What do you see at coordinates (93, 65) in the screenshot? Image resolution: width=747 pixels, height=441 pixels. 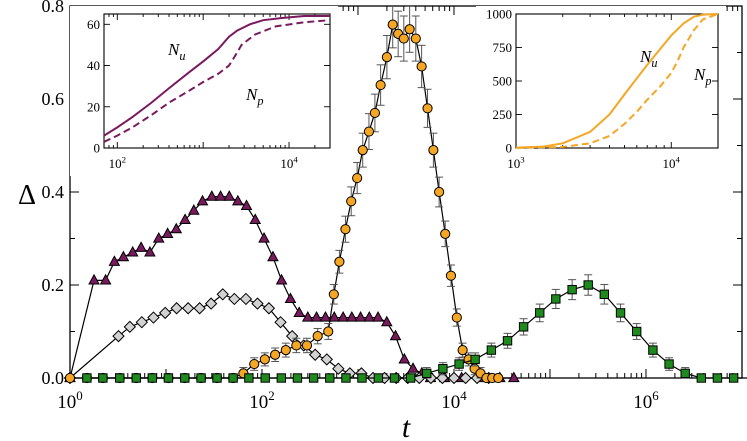 I see `inset-y-tick-label: 40` at bounding box center [93, 65].